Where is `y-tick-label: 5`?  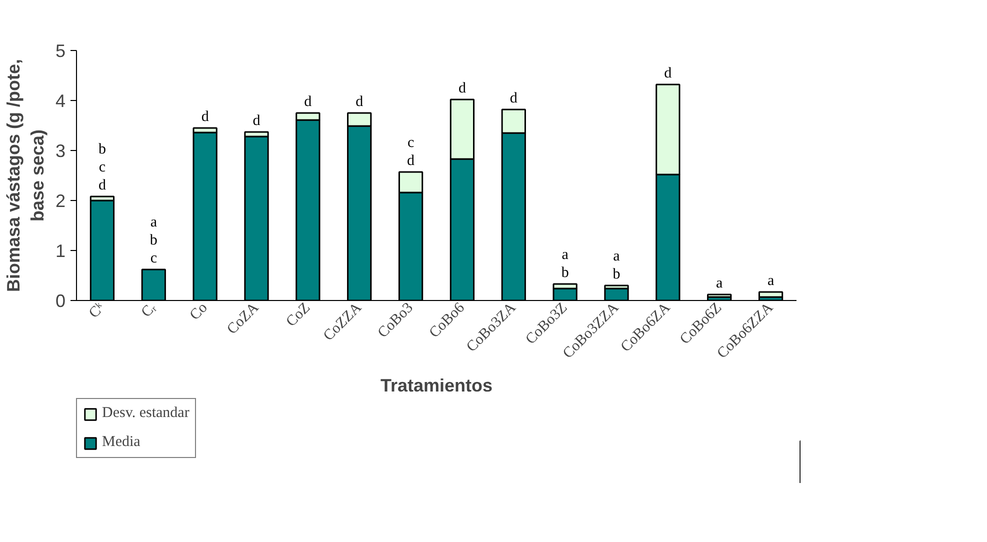 y-tick-label: 5 is located at coordinates (60, 51).